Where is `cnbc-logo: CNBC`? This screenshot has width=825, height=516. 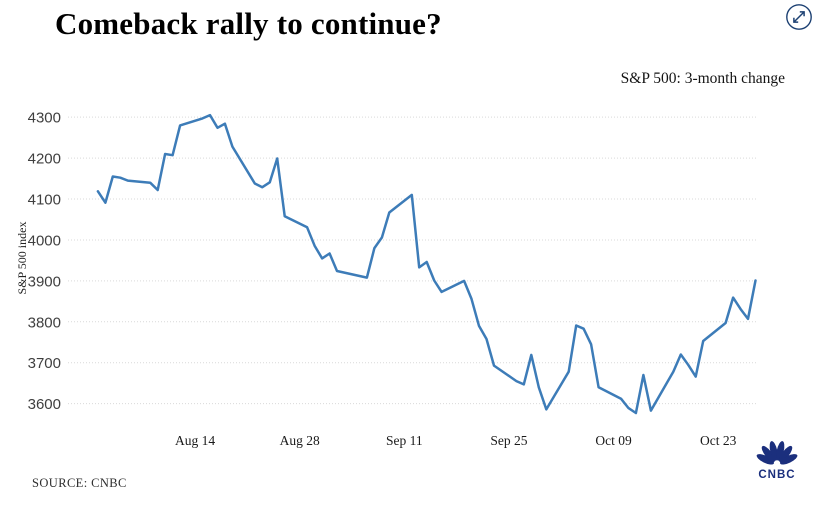
cnbc-logo: CNBC is located at coordinates (777, 460).